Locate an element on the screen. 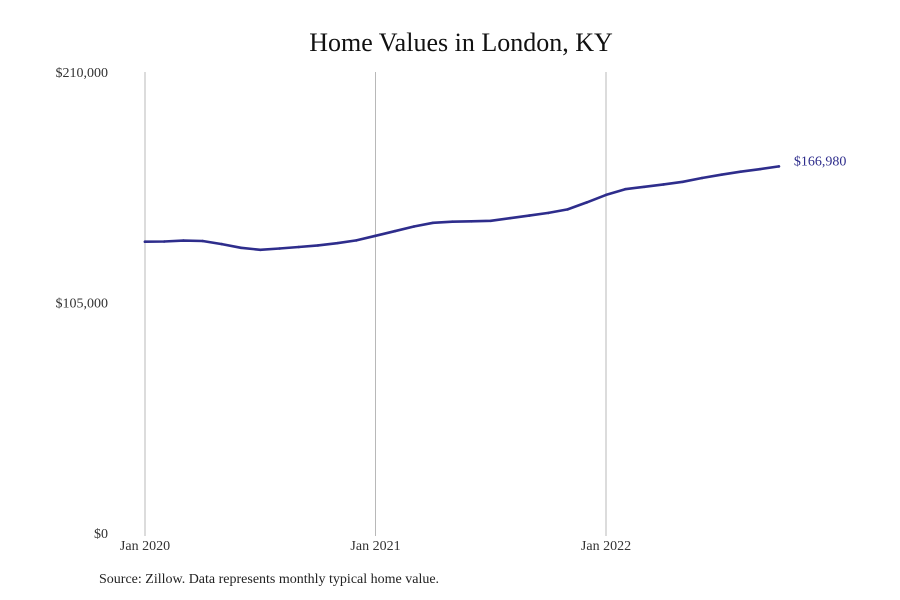  y-axis-ticks: $210,000 $105,000 $0 is located at coordinates (82, 304).